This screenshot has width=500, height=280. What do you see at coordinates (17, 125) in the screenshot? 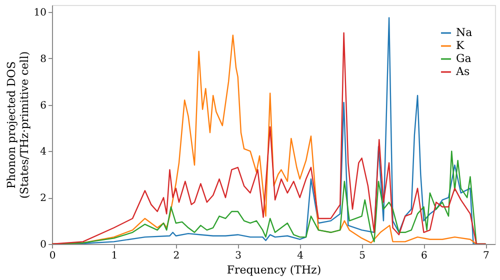
I see `y-axis-title: Phonon projected DOS (States/THz·primitive cell)` at bounding box center [17, 125].